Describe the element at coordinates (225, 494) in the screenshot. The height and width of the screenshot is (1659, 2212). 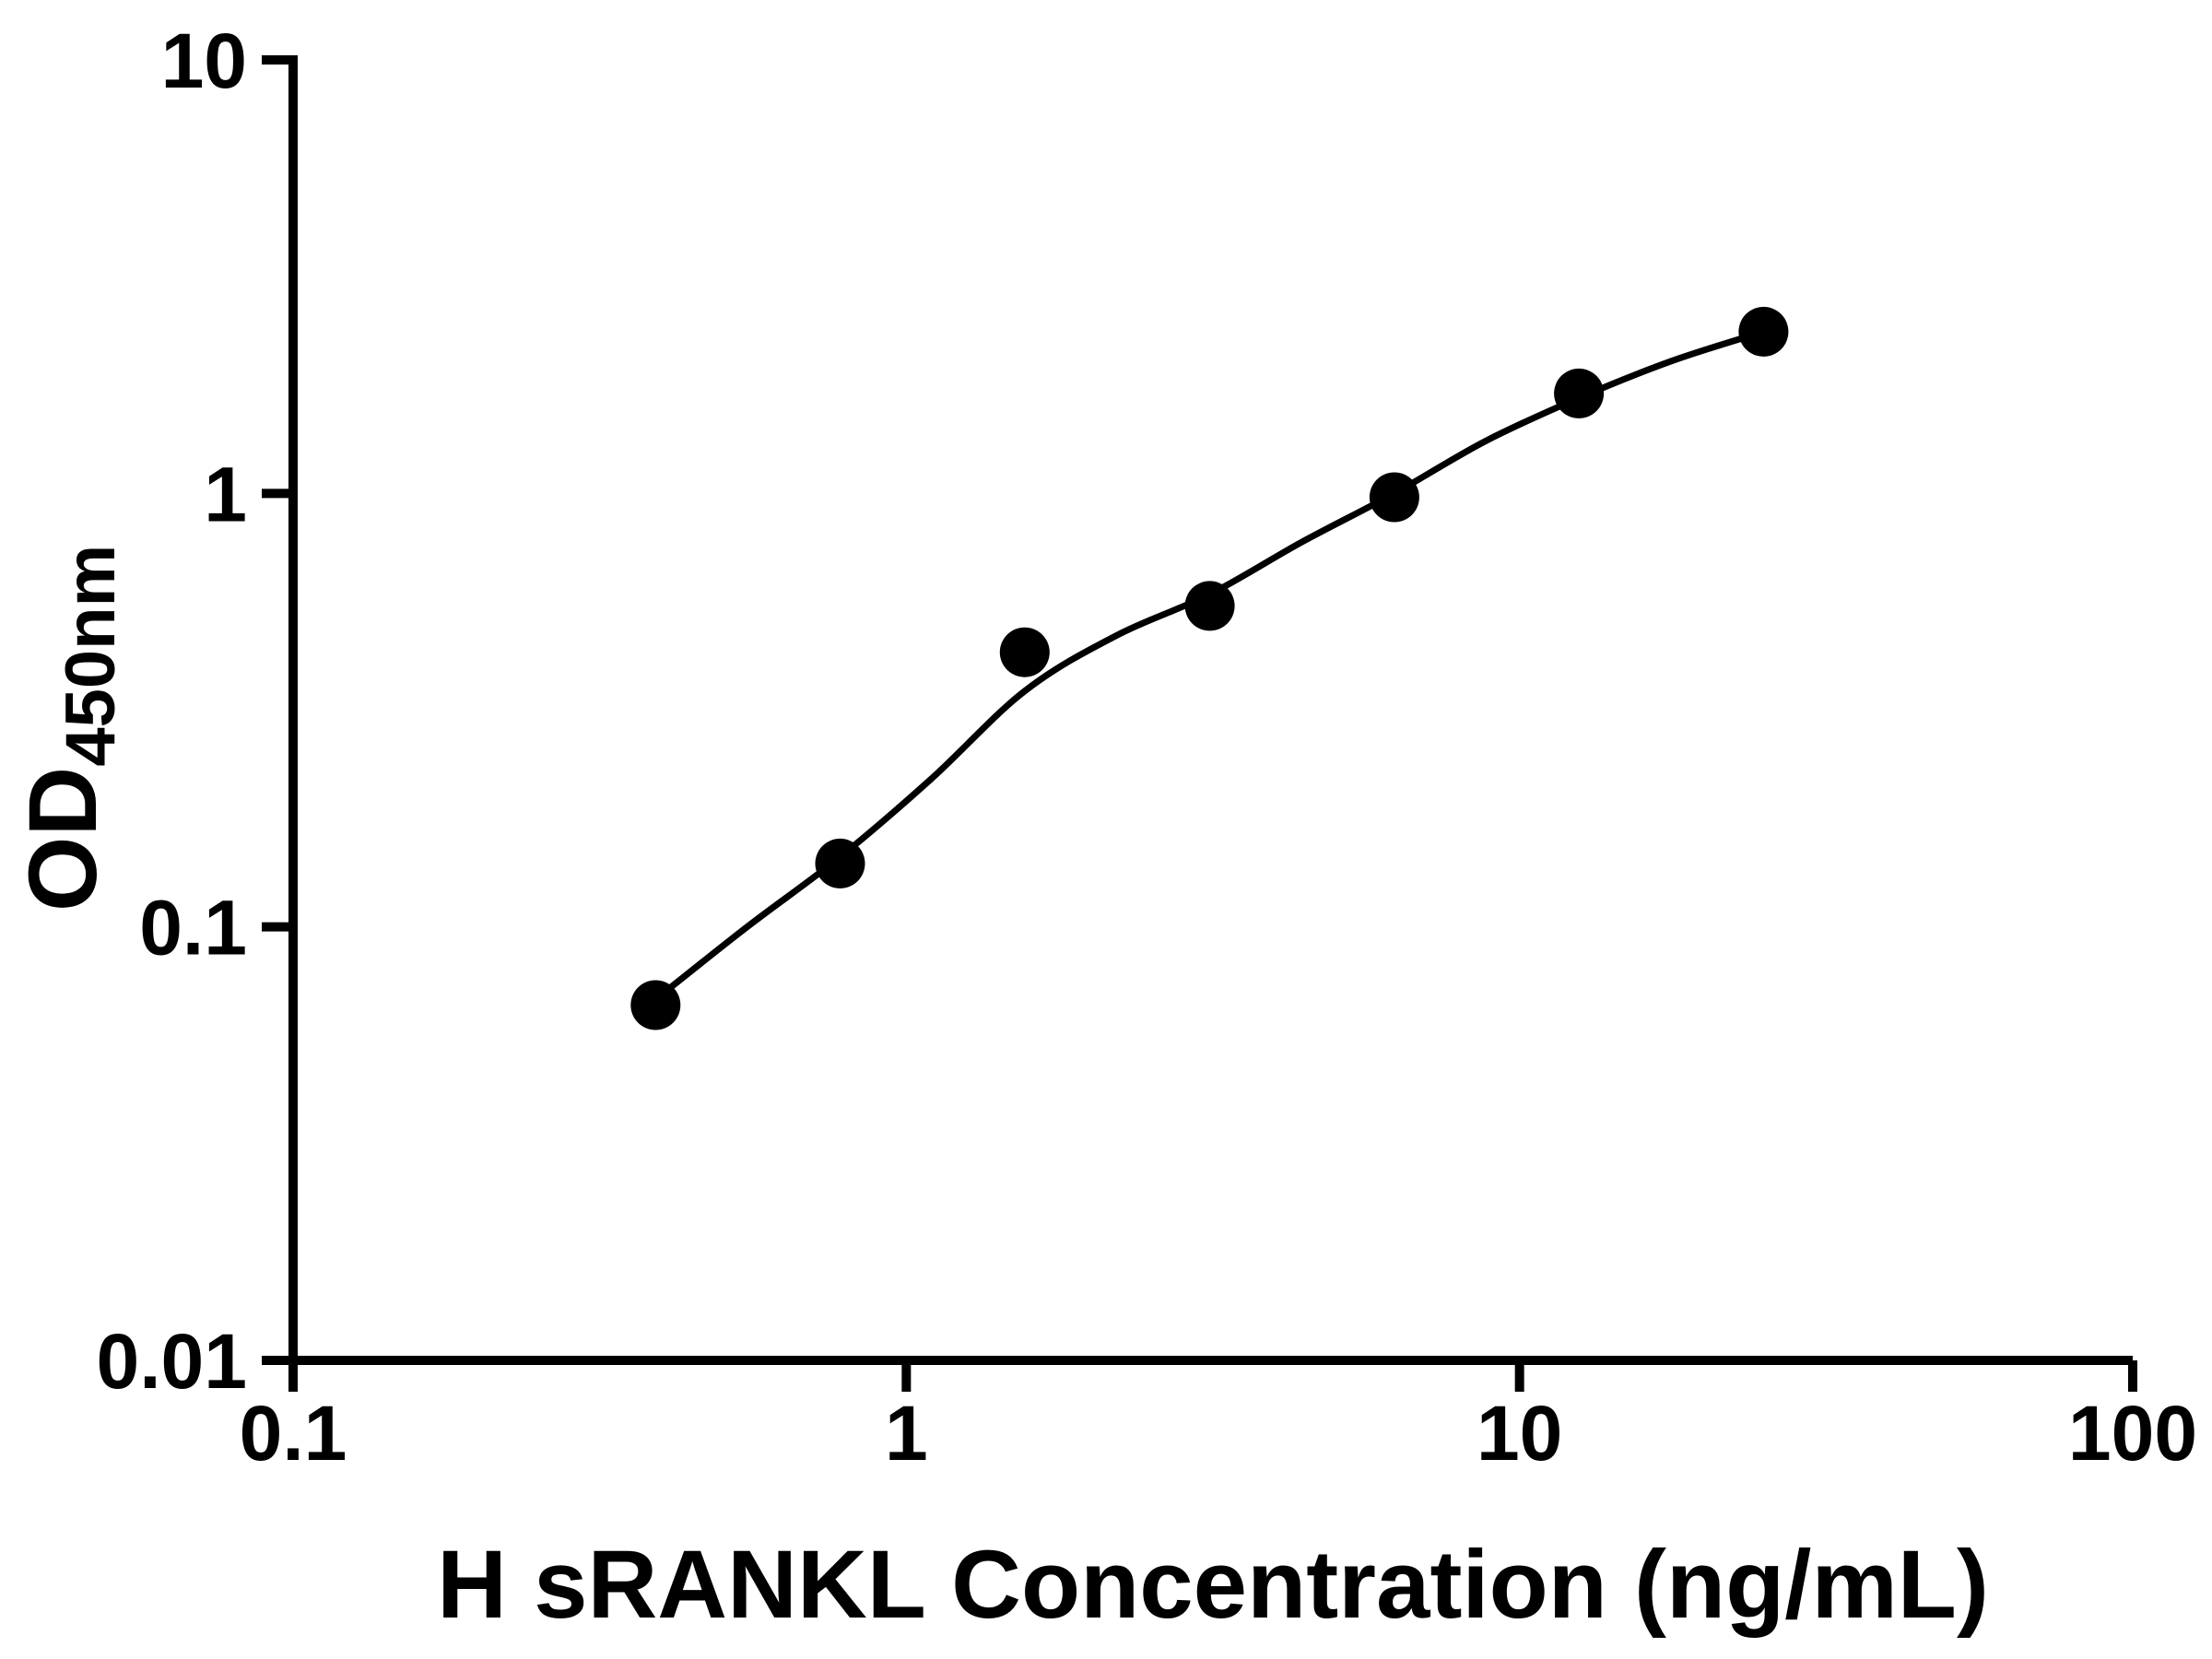
I see `y-tick-label: 1` at that location.